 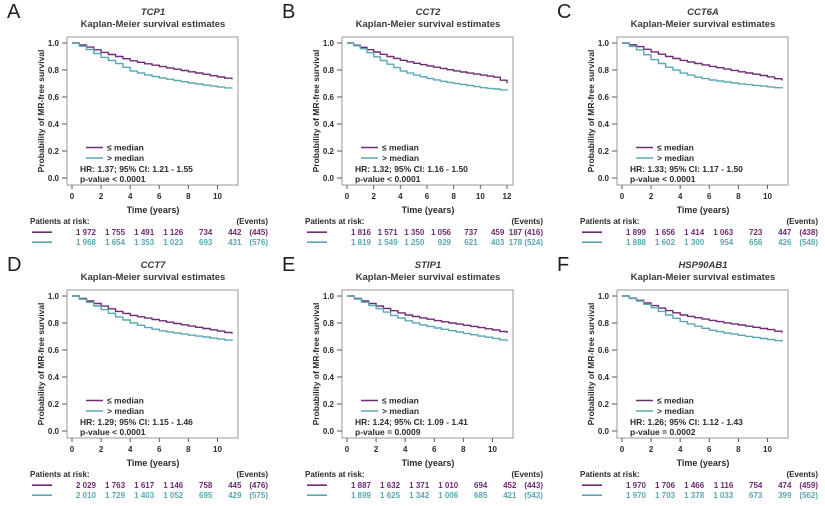 I want to click on risk-count: 1 063, so click(x=723, y=232).